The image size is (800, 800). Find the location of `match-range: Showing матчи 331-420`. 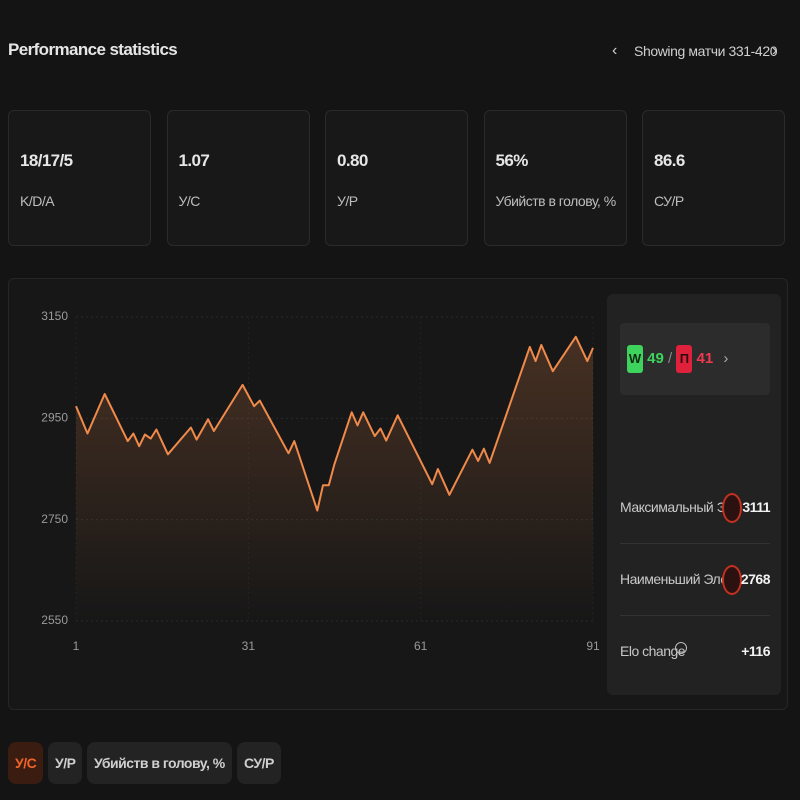

match-range: Showing матчи 331-420 is located at coordinates (706, 51).